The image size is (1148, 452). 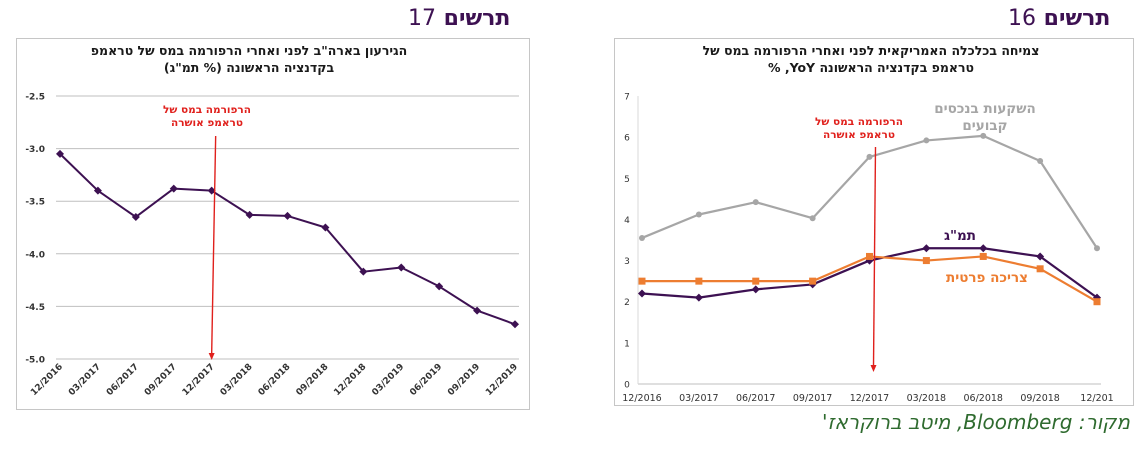 What do you see at coordinates (35, 203) in the screenshot?
I see `y-tick-label: -3.5` at bounding box center [35, 203].